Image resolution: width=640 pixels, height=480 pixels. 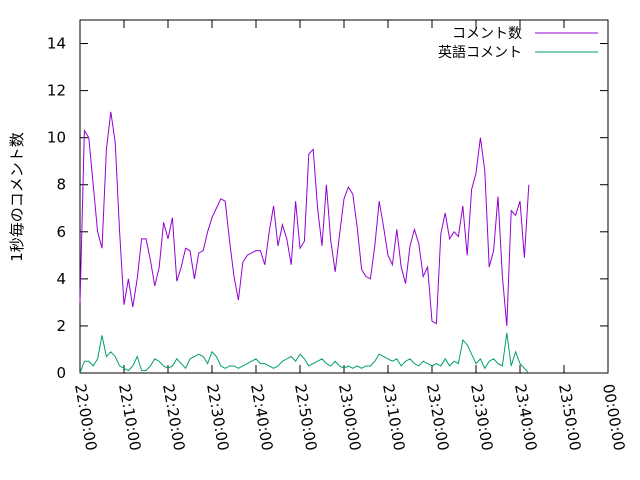 What do you see at coordinates (61, 373) in the screenshot?
I see `y-tick-label: 0` at bounding box center [61, 373].